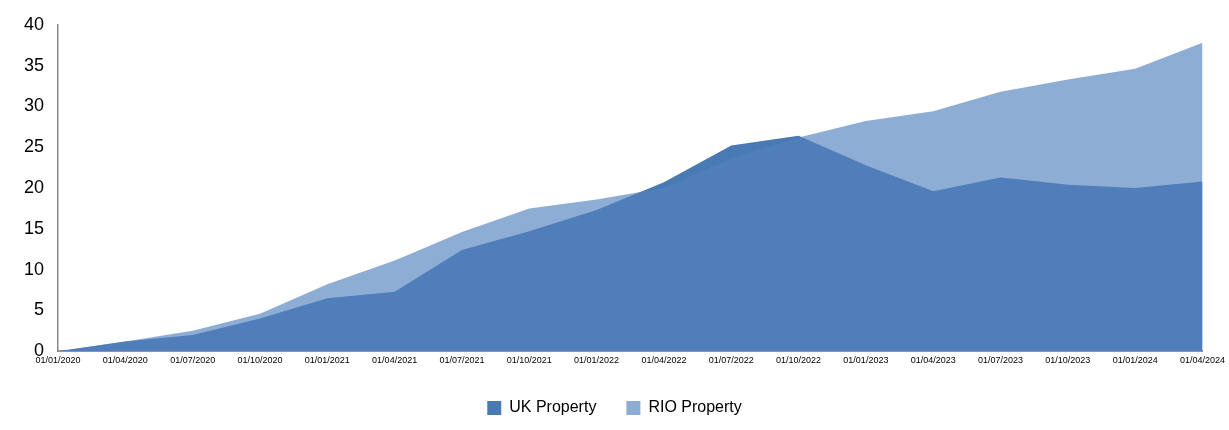 The height and width of the screenshot is (430, 1229). I want to click on y-tick-label: 5, so click(39, 309).